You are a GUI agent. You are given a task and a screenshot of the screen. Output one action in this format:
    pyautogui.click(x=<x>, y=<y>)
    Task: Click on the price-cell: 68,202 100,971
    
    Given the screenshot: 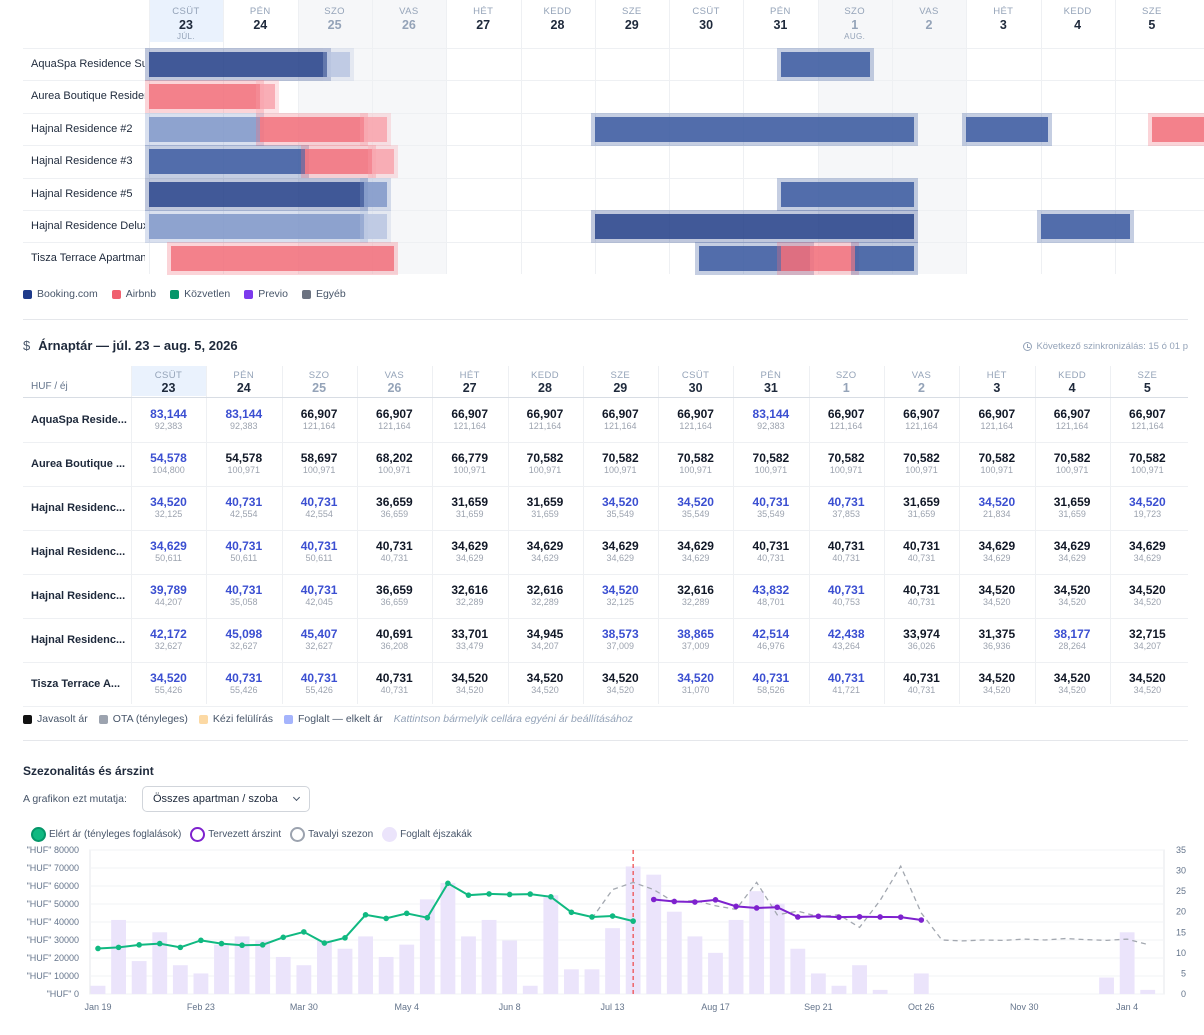 What is the action you would take?
    pyautogui.click(x=394, y=464)
    